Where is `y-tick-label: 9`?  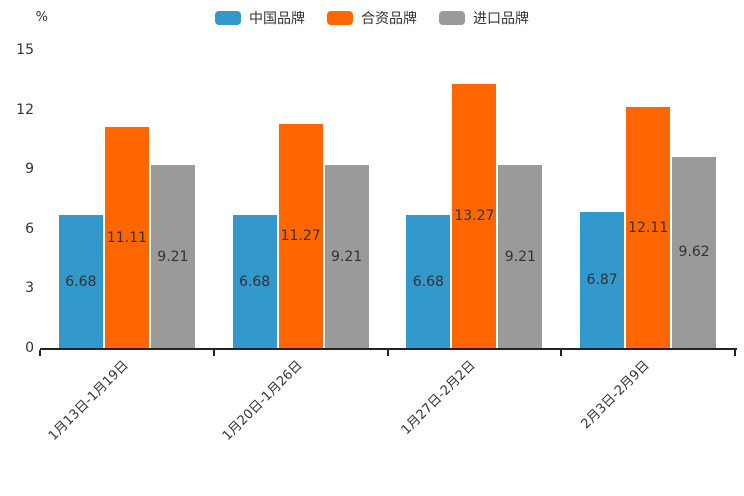
y-tick-label: 9 is located at coordinates (29, 169).